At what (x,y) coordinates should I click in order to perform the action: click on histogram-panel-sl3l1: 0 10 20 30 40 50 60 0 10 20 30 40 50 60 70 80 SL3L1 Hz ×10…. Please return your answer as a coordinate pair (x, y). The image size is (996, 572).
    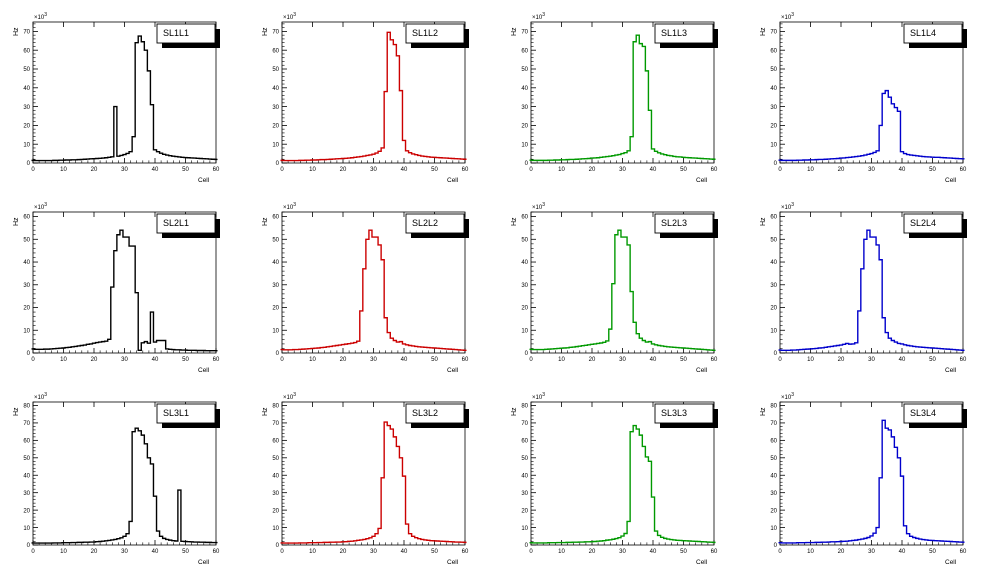
    Looking at the image, I should click on (124, 476).